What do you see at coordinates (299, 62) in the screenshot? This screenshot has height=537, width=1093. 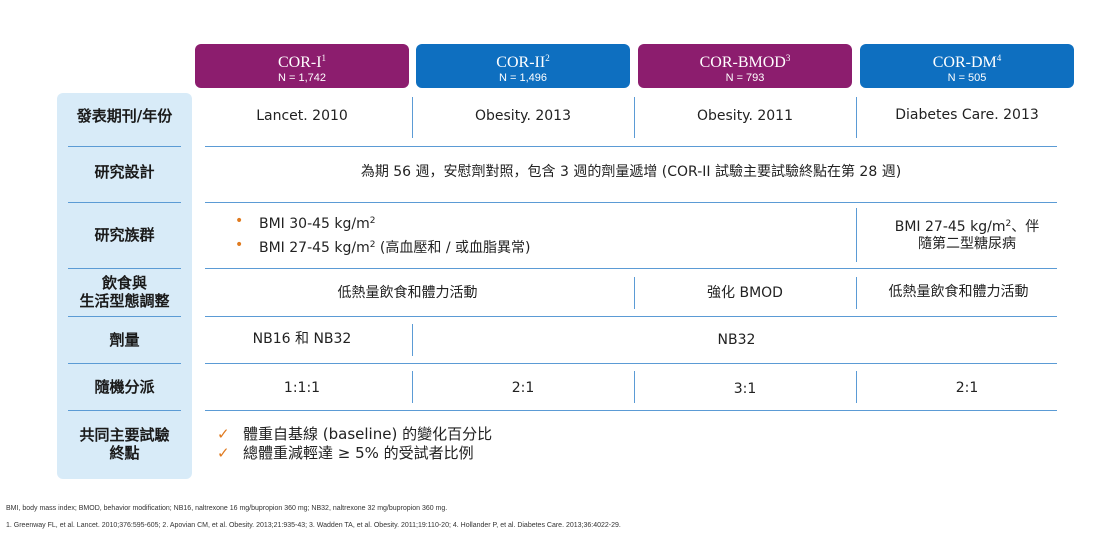 I see `column-title: COR-I` at bounding box center [299, 62].